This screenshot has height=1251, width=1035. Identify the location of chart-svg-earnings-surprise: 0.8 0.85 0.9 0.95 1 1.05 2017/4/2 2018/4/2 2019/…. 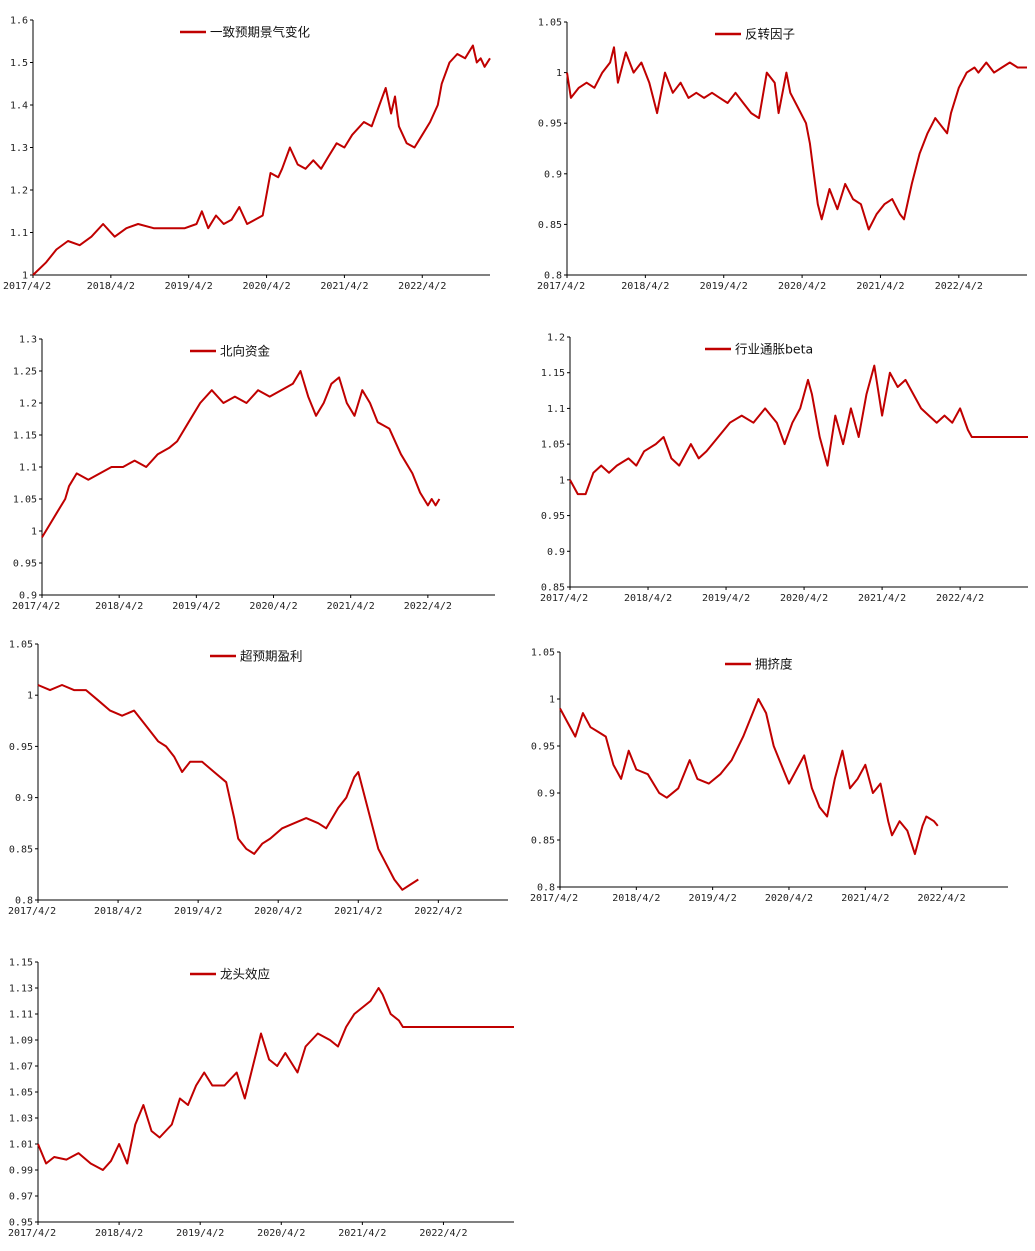
(258, 778).